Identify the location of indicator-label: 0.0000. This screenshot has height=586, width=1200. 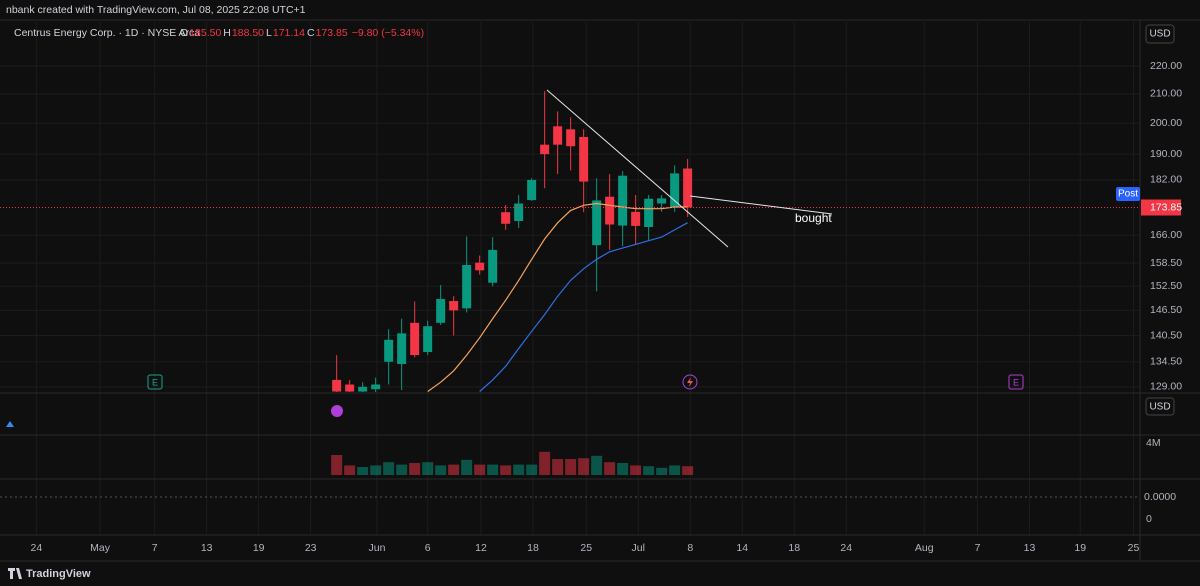
(1160, 497).